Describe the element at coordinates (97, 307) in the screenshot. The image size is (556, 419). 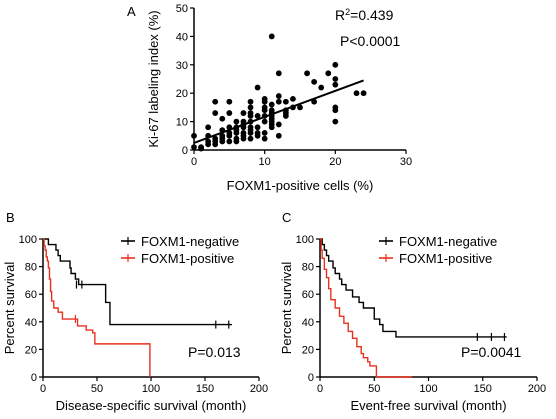
I see `panel-b-km-curve-positive` at that location.